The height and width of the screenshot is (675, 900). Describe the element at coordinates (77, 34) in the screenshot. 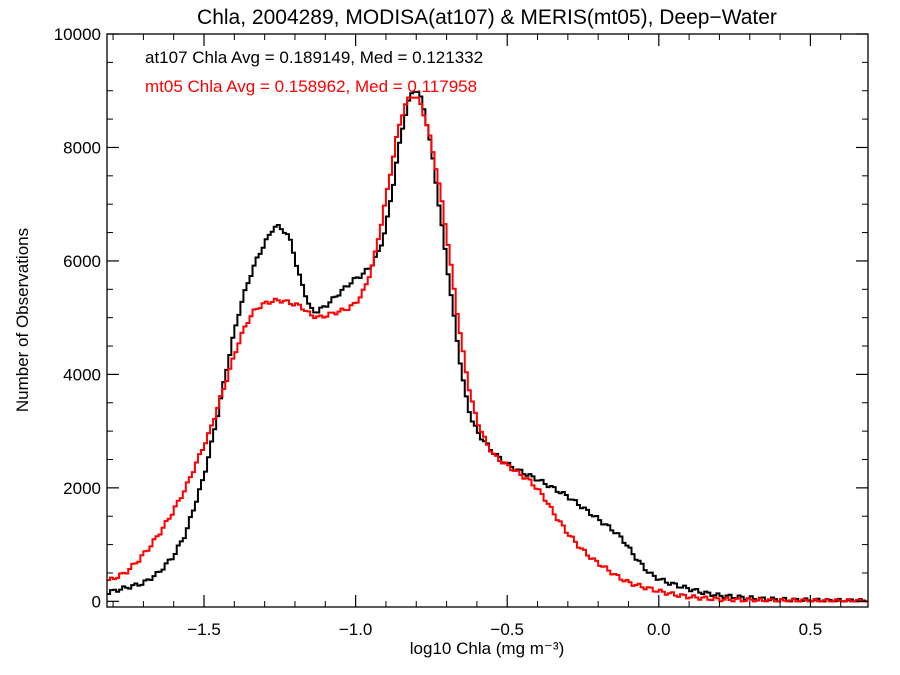

I see `y-tick-label: 10000` at that location.